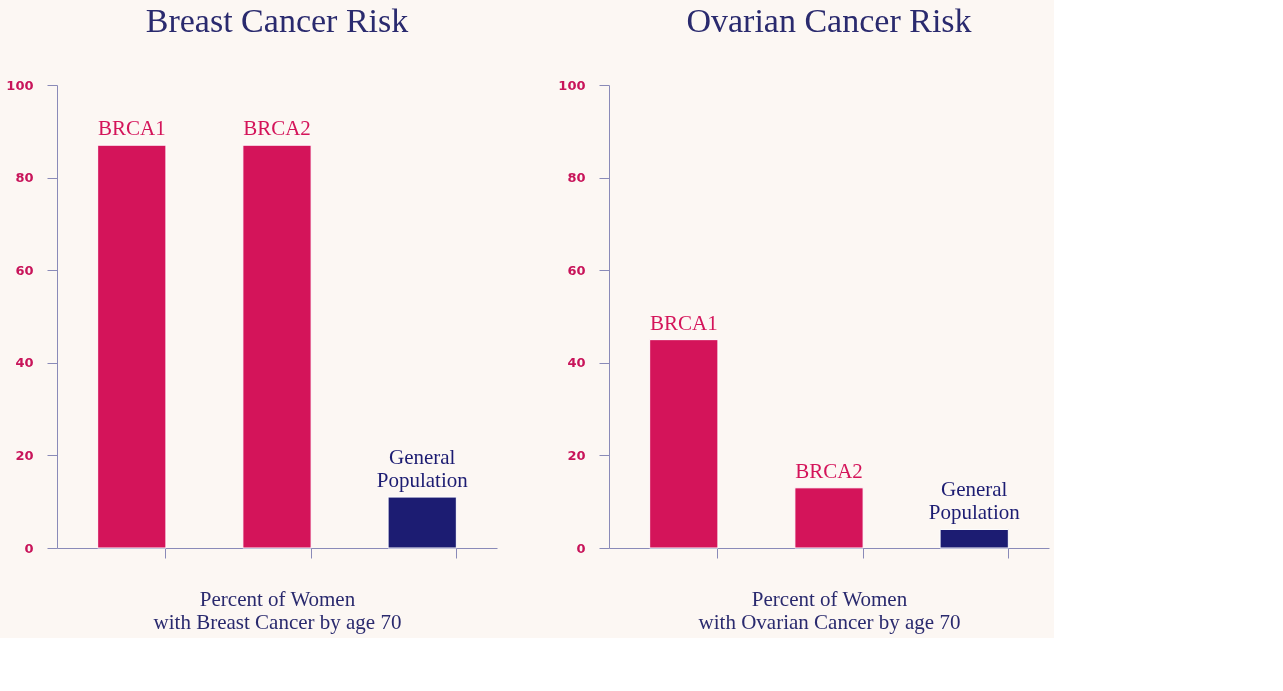 This screenshot has height=691, width=1283. What do you see at coordinates (829, 20) in the screenshot?
I see `chart-title: Ovarian Cancer Risk` at bounding box center [829, 20].